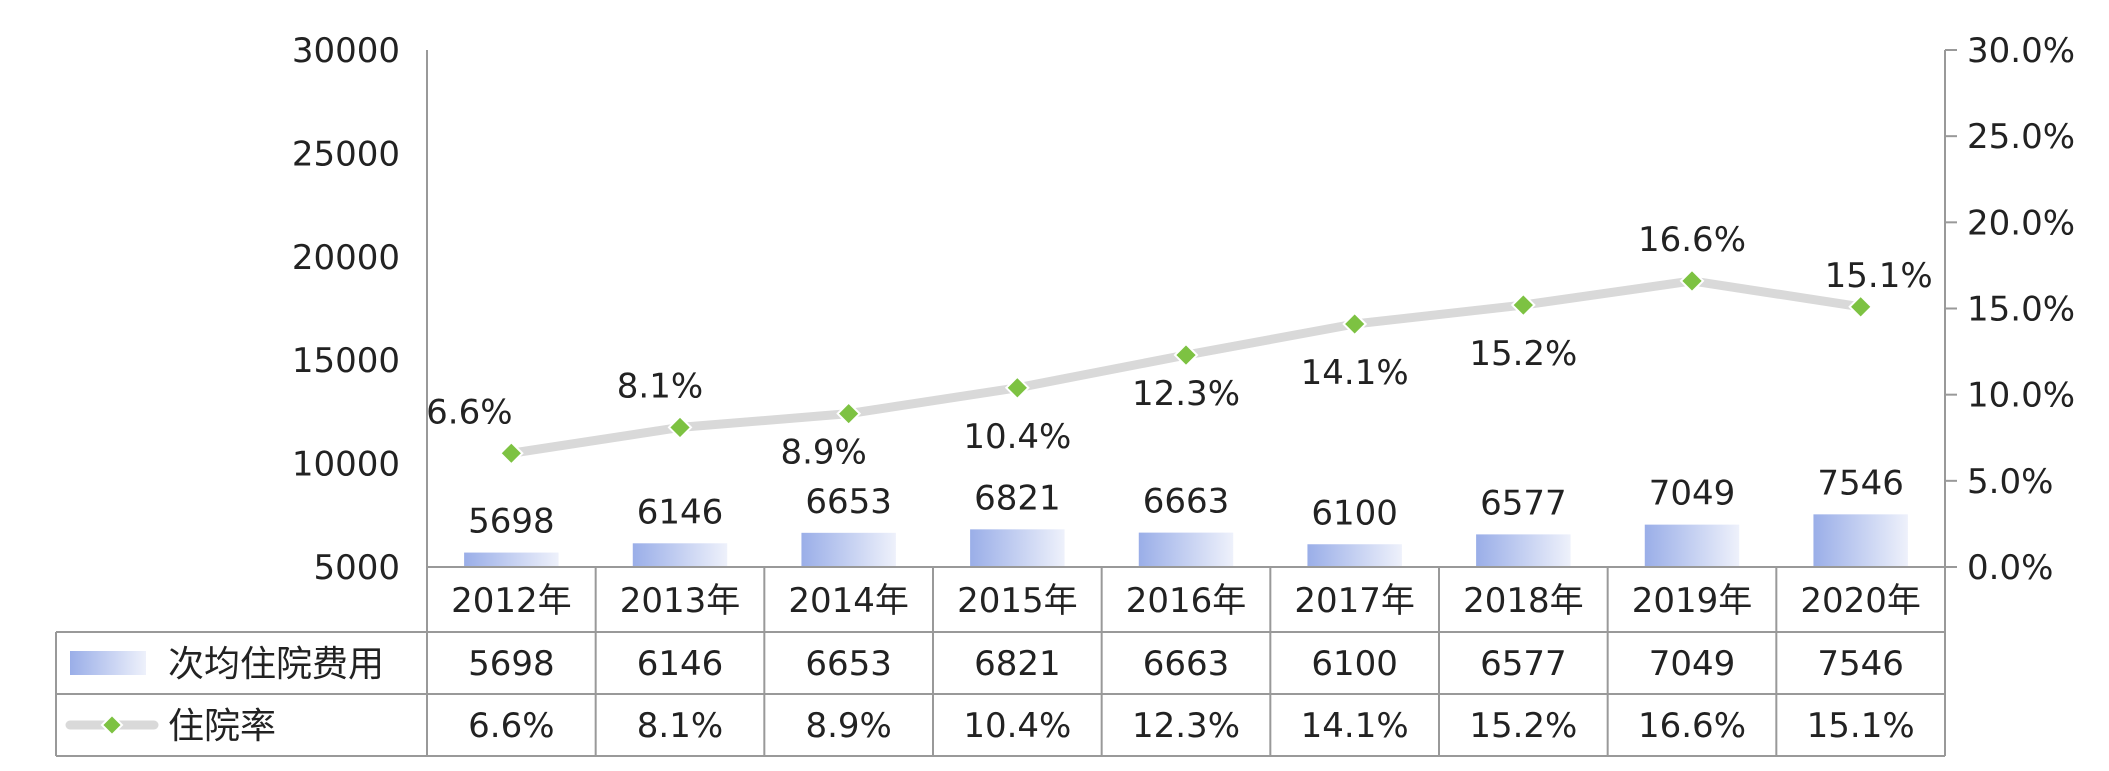  I want to click on category-label: 2019年, so click(1692, 601).